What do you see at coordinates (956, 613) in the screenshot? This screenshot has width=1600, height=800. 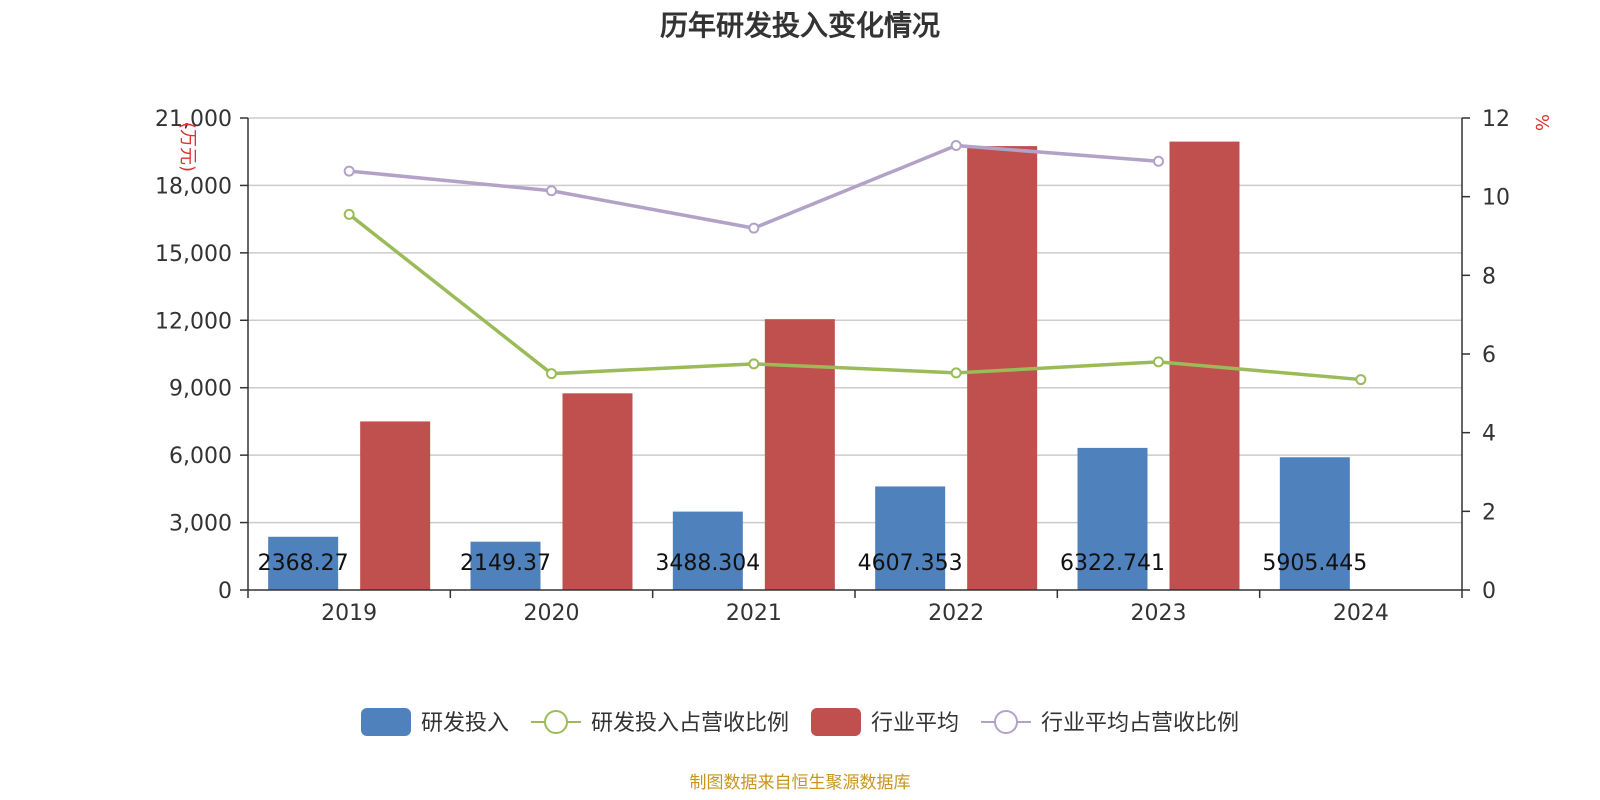 I see `x-tick-label: 2022` at bounding box center [956, 613].